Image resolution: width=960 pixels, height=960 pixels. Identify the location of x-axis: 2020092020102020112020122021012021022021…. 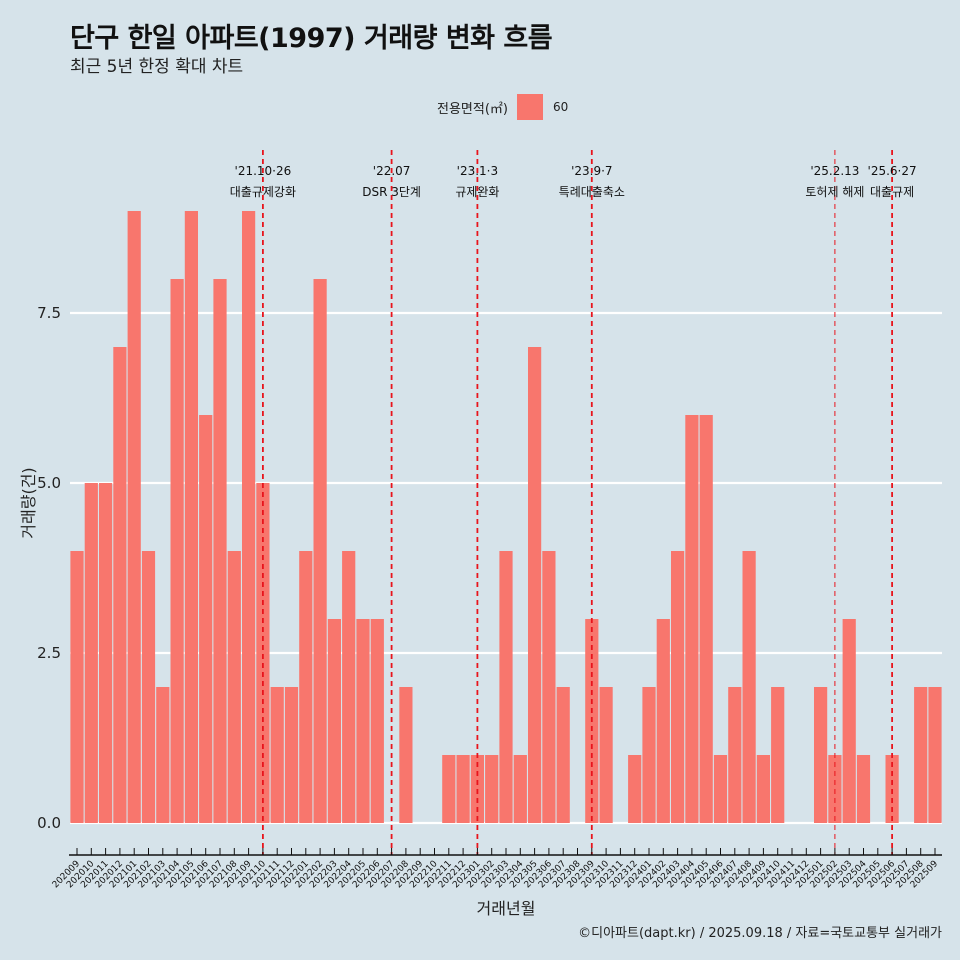
(496, 869).